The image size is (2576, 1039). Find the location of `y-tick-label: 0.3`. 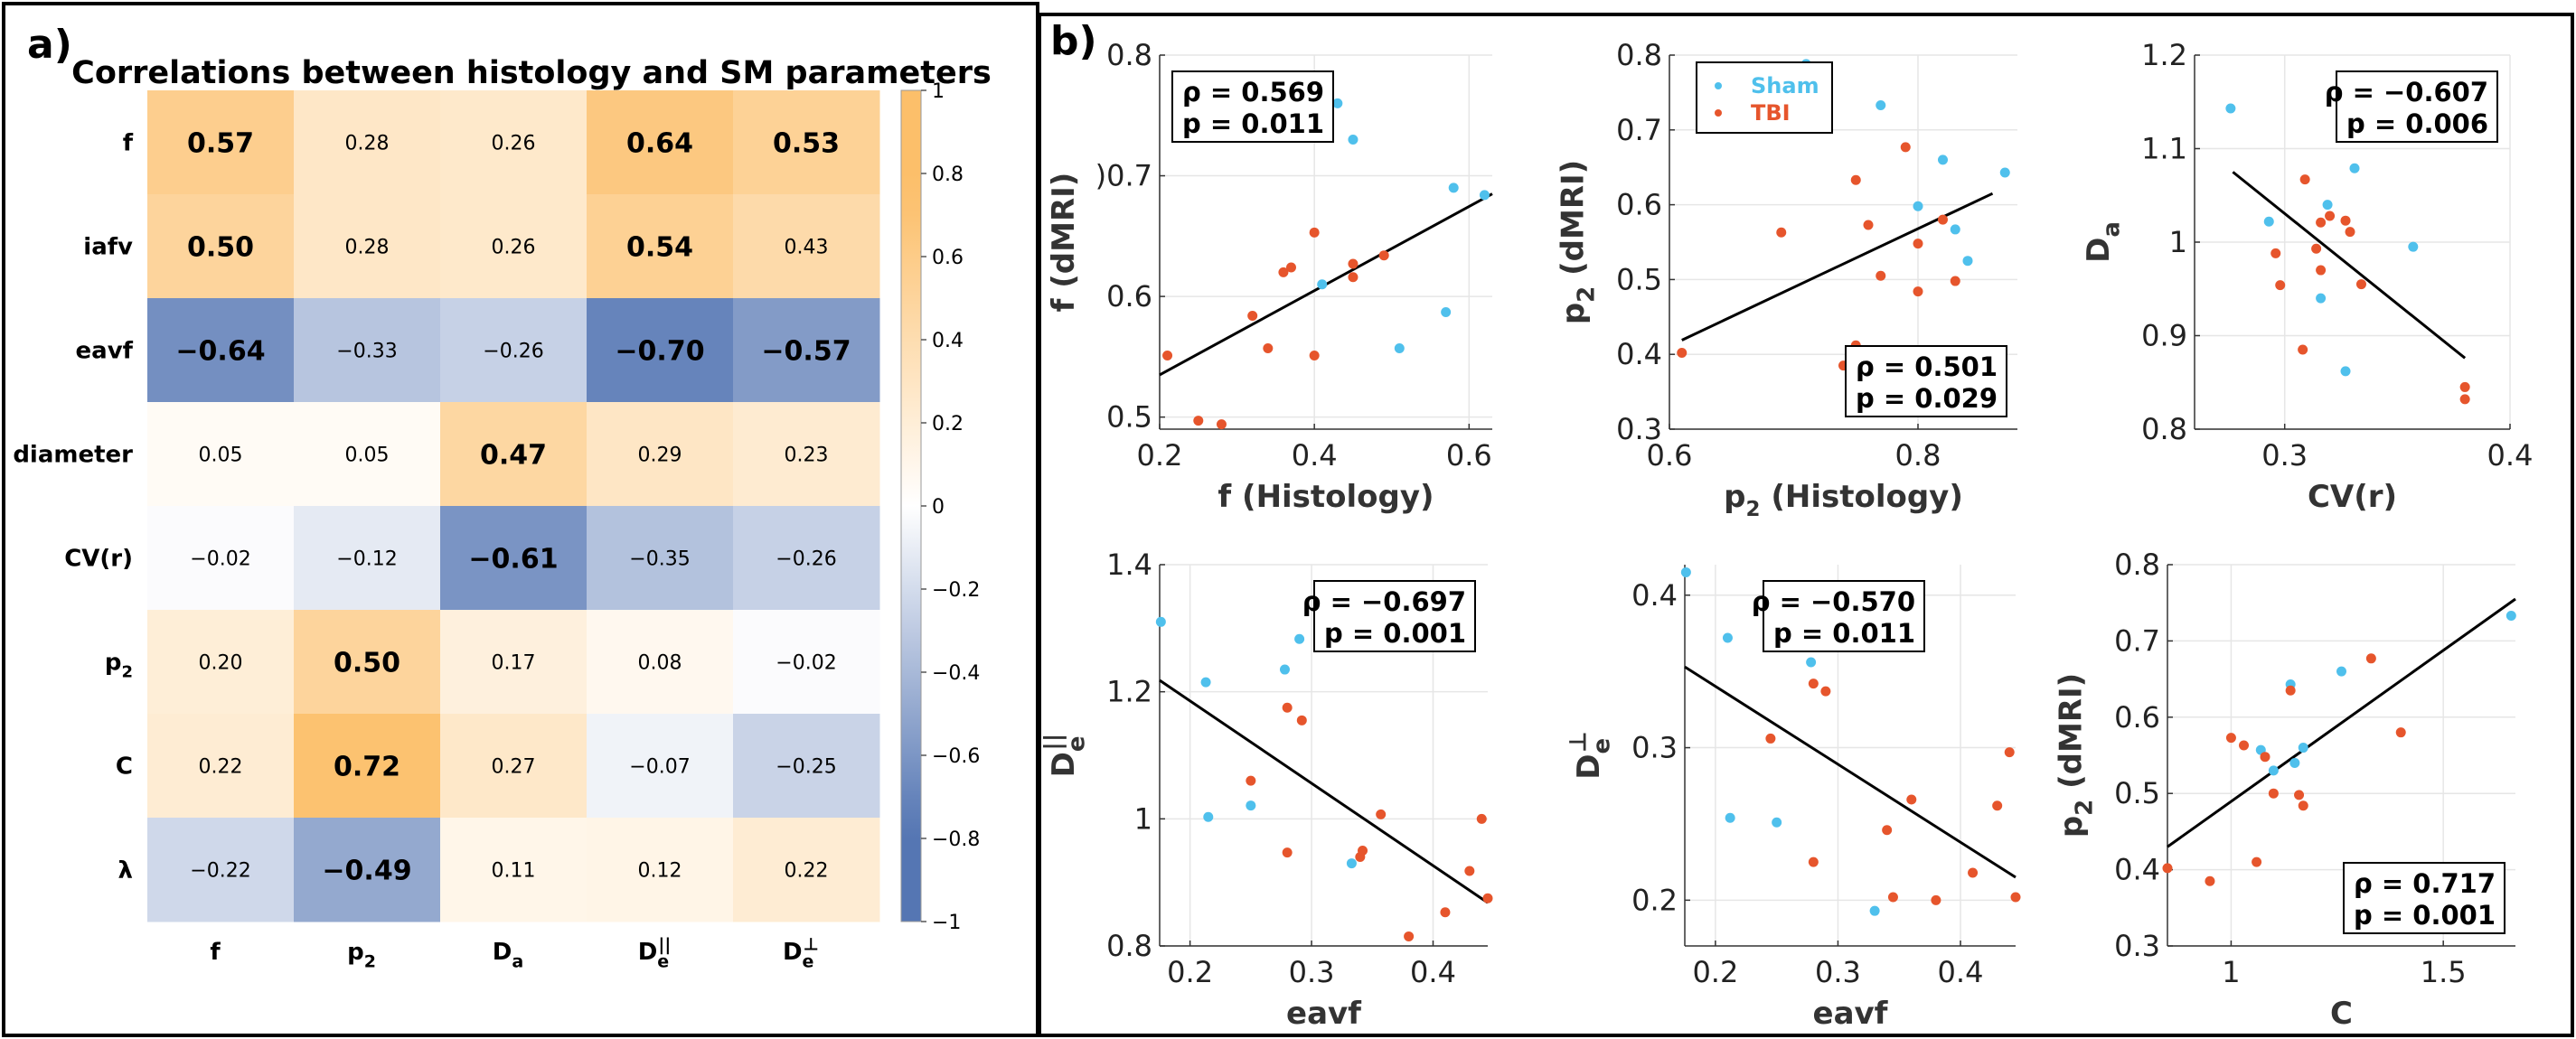

y-tick-label: 0.3 is located at coordinates (2137, 946).